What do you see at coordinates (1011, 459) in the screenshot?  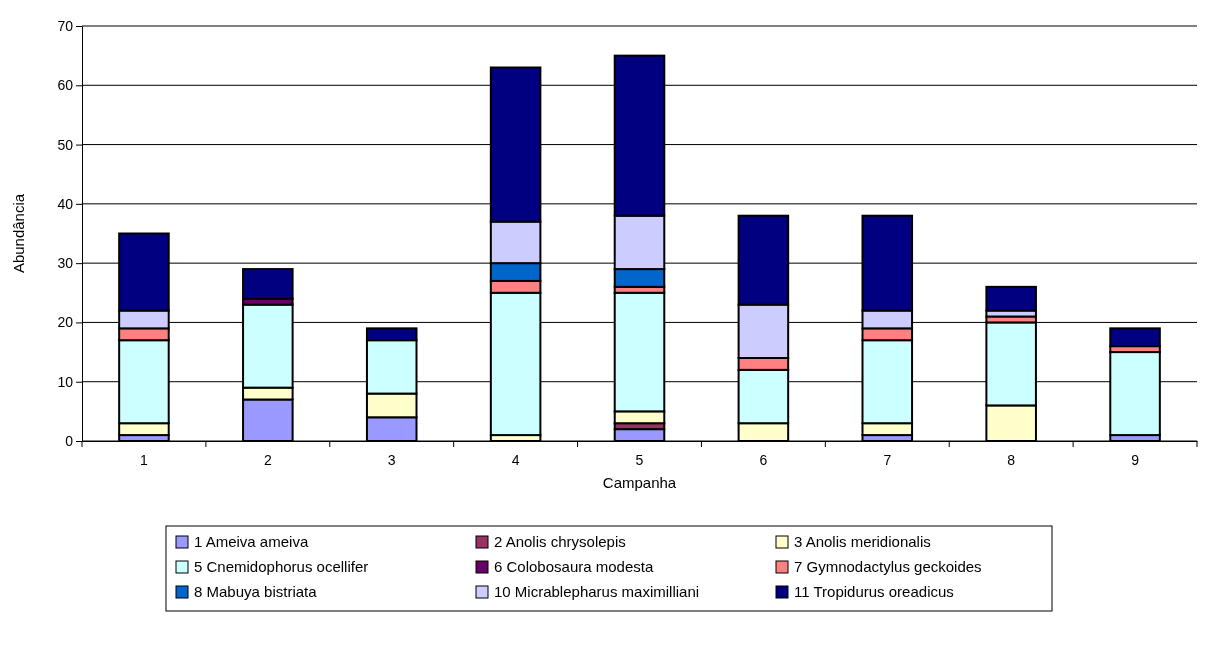 I see `x-tick-label: 8` at bounding box center [1011, 459].